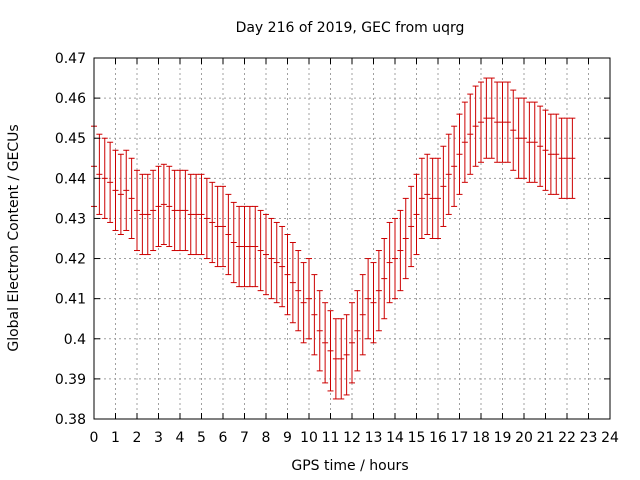 This screenshot has width=640, height=480. What do you see at coordinates (14, 237) in the screenshot?
I see `y-axis-label: Global Electron Content / GECUs` at bounding box center [14, 237].